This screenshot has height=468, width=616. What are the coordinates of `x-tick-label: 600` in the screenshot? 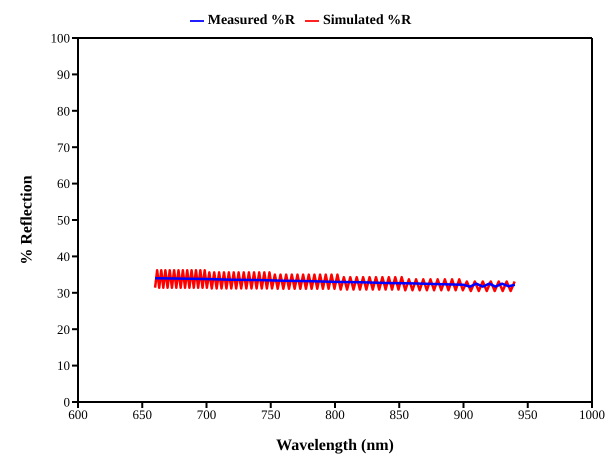 It's located at (78, 414).